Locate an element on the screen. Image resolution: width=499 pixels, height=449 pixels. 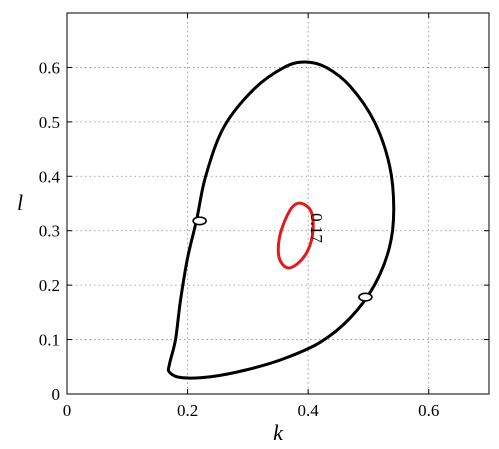
y-tick-label: 0.2 is located at coordinates (49, 285).